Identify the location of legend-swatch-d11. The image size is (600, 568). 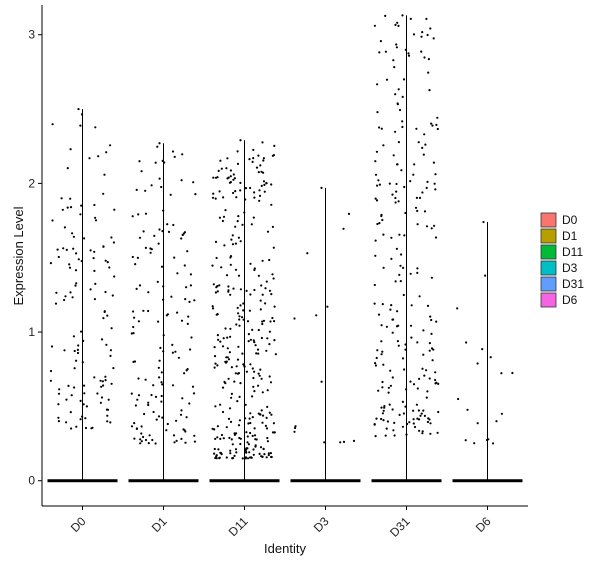
(548, 252).